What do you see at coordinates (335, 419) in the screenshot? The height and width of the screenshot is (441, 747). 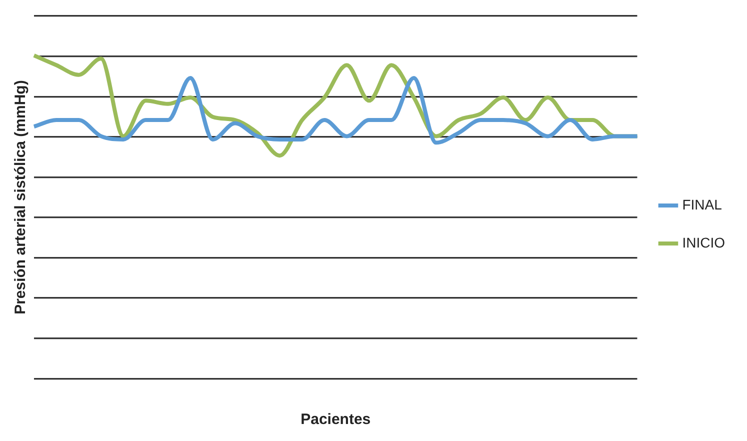 I see `x-axis-title: Pacientes` at bounding box center [335, 419].